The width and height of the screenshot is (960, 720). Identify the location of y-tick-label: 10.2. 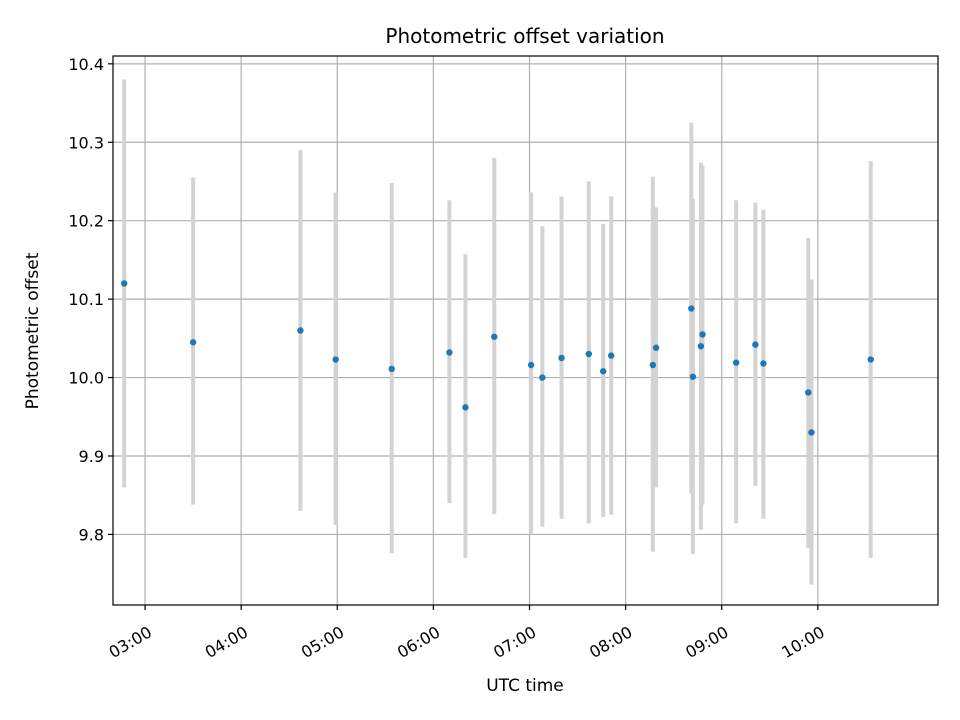
(86, 221).